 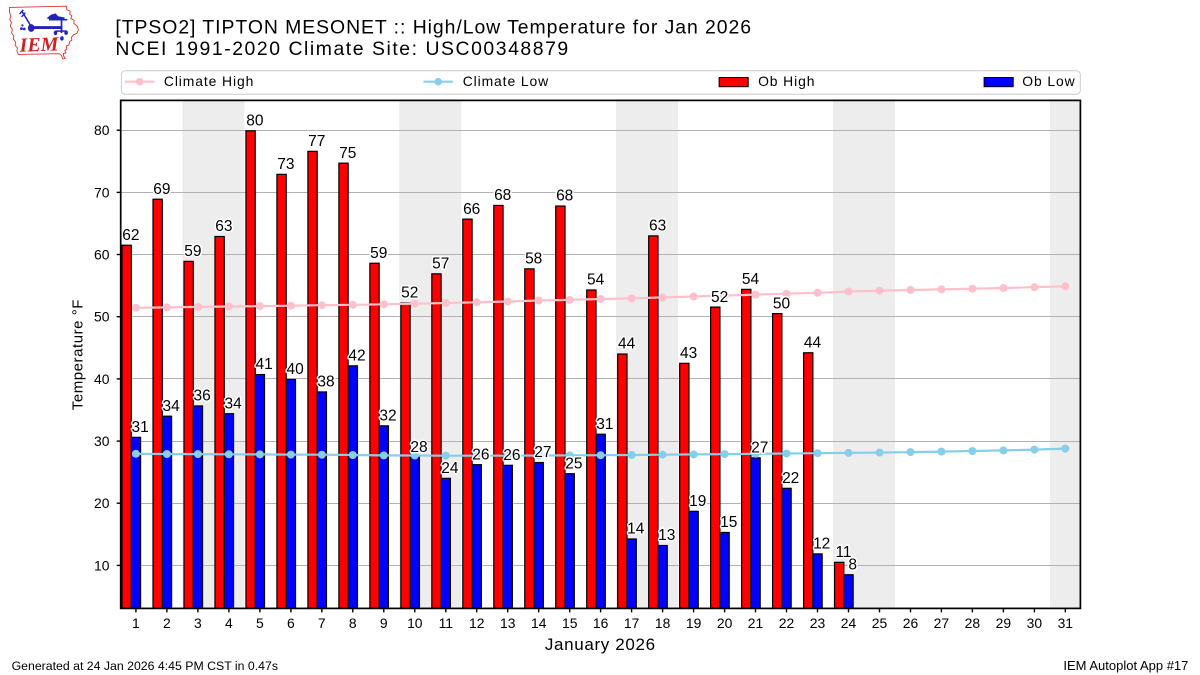 What do you see at coordinates (39, 44) in the screenshot?
I see `svg-text: IEM` at bounding box center [39, 44].